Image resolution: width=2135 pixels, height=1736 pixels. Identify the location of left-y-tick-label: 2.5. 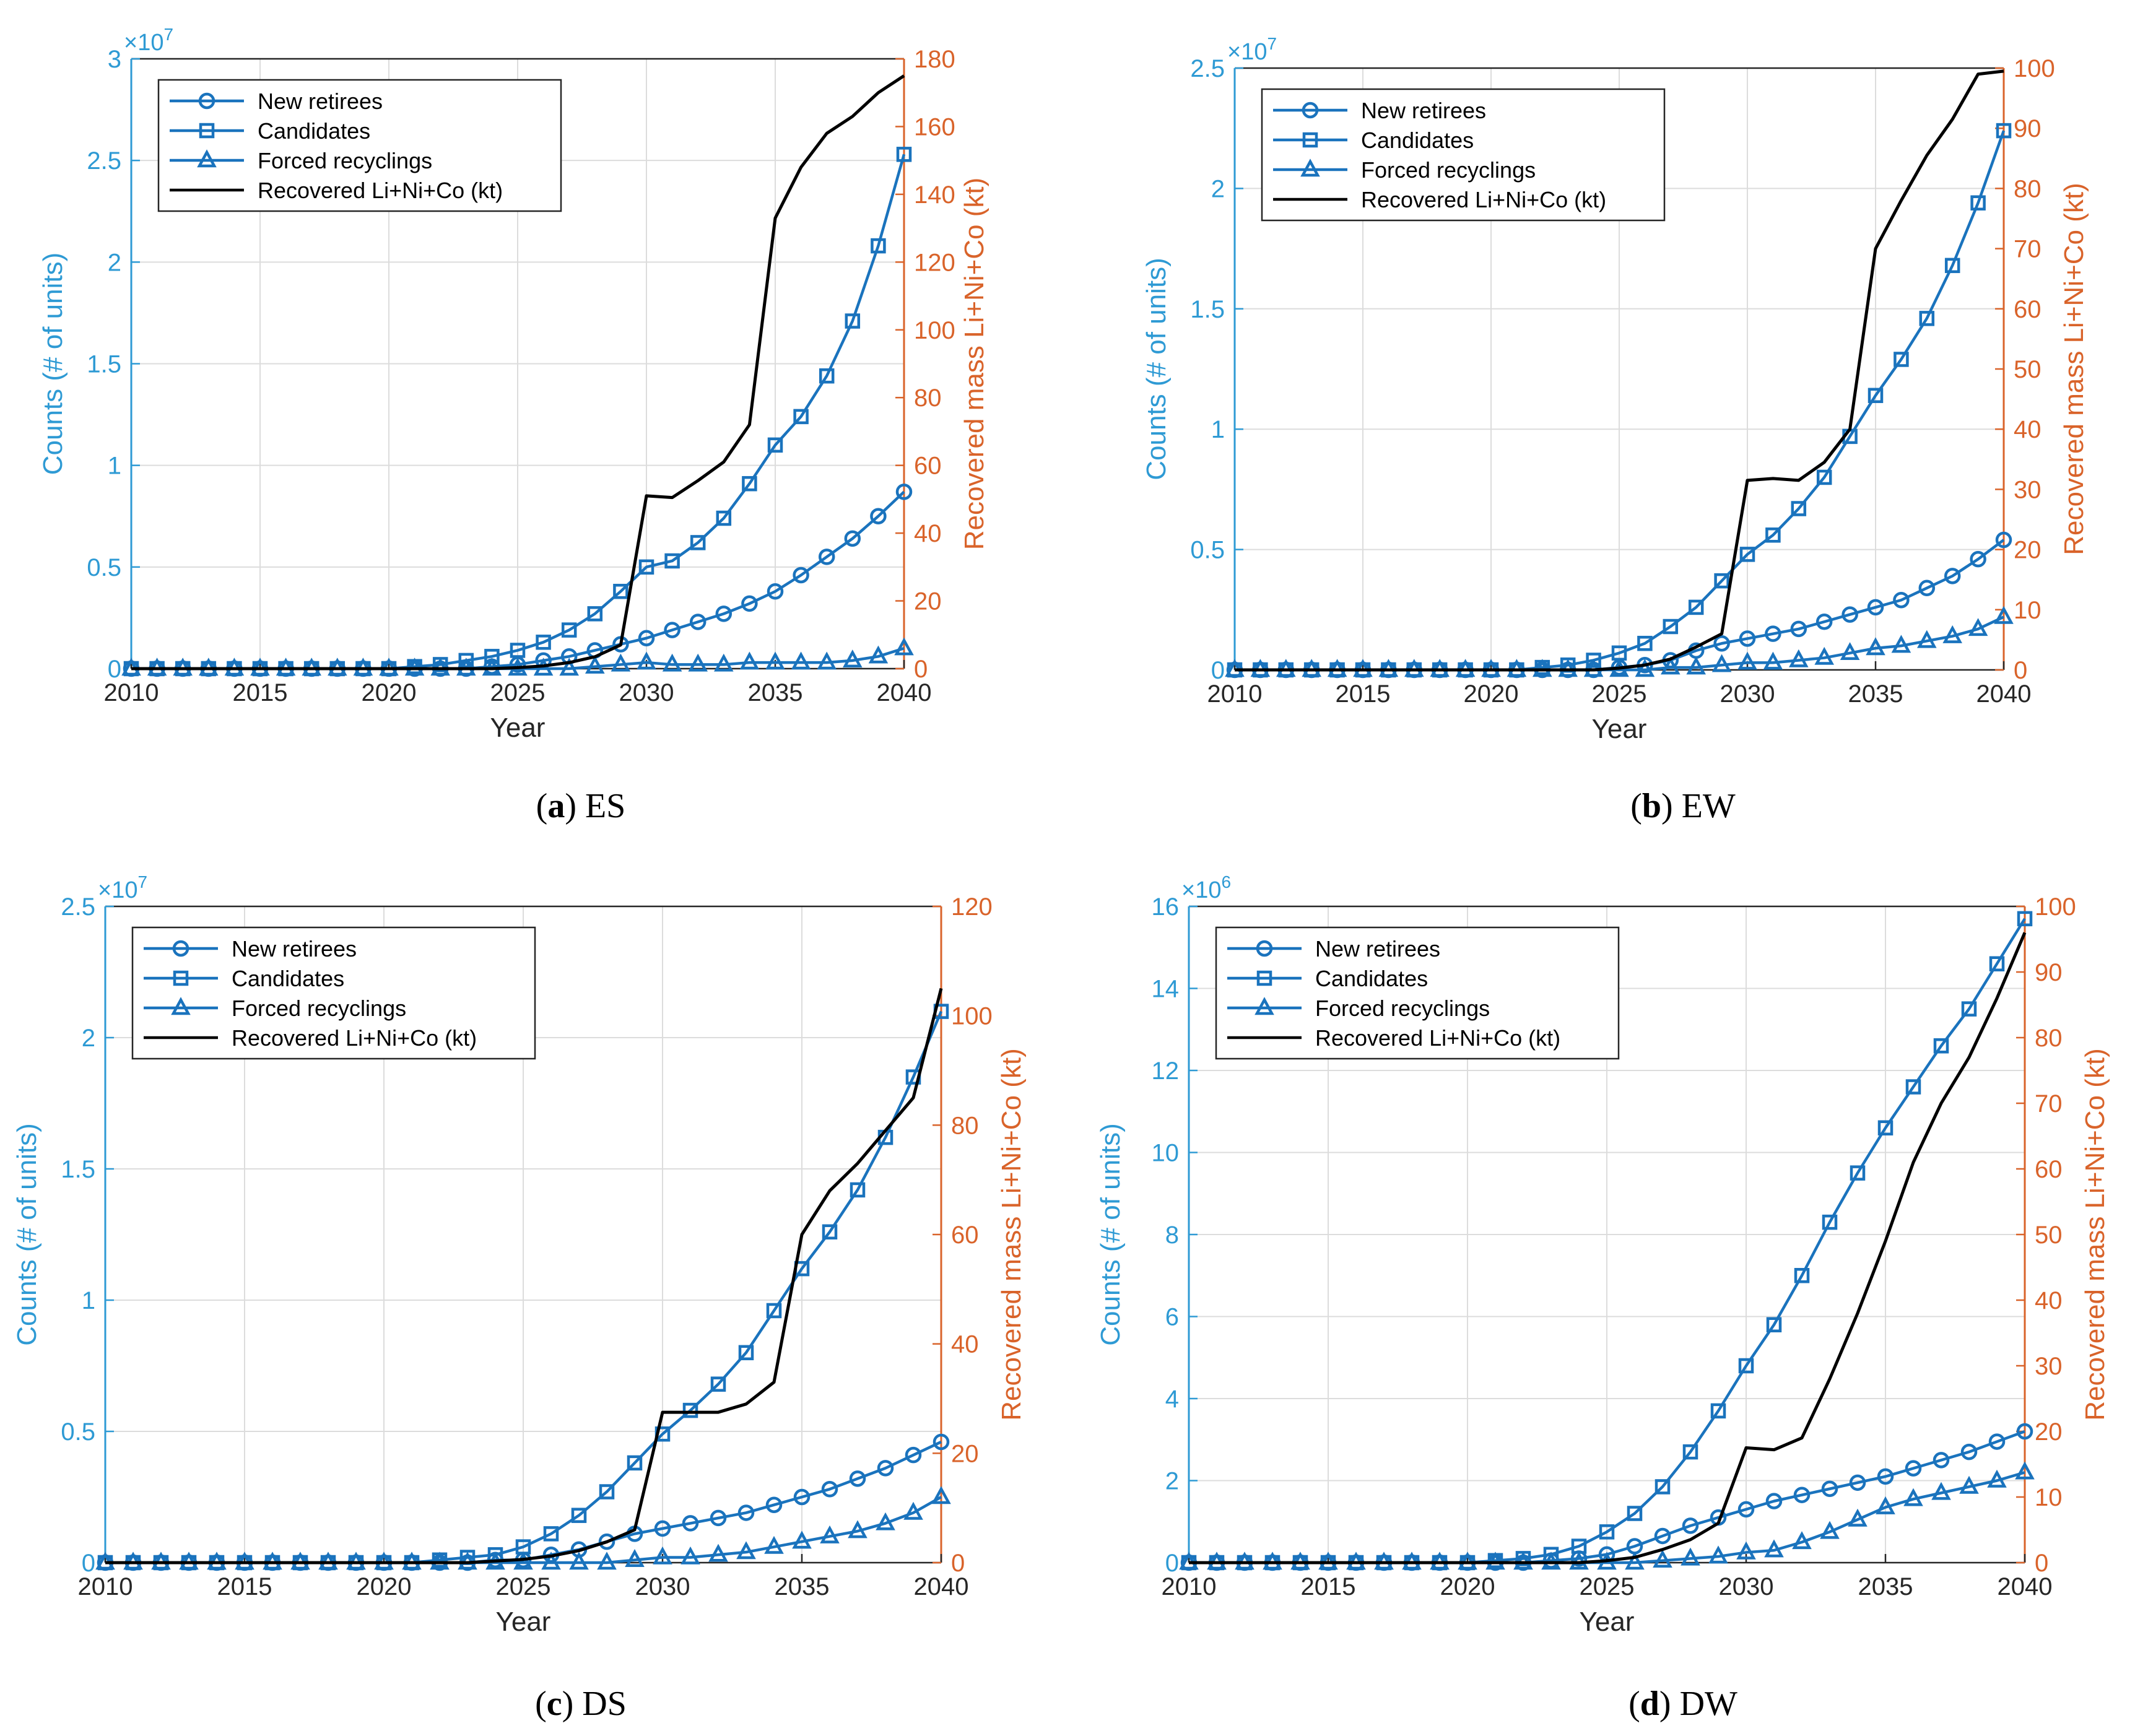
(78, 907).